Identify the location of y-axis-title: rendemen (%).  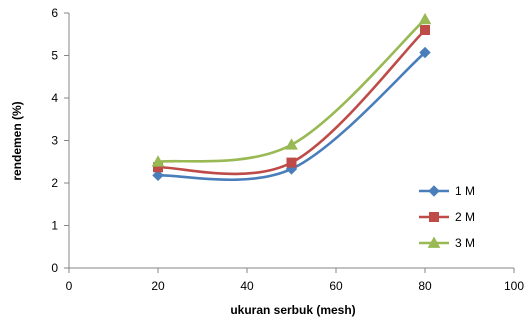
(17, 140).